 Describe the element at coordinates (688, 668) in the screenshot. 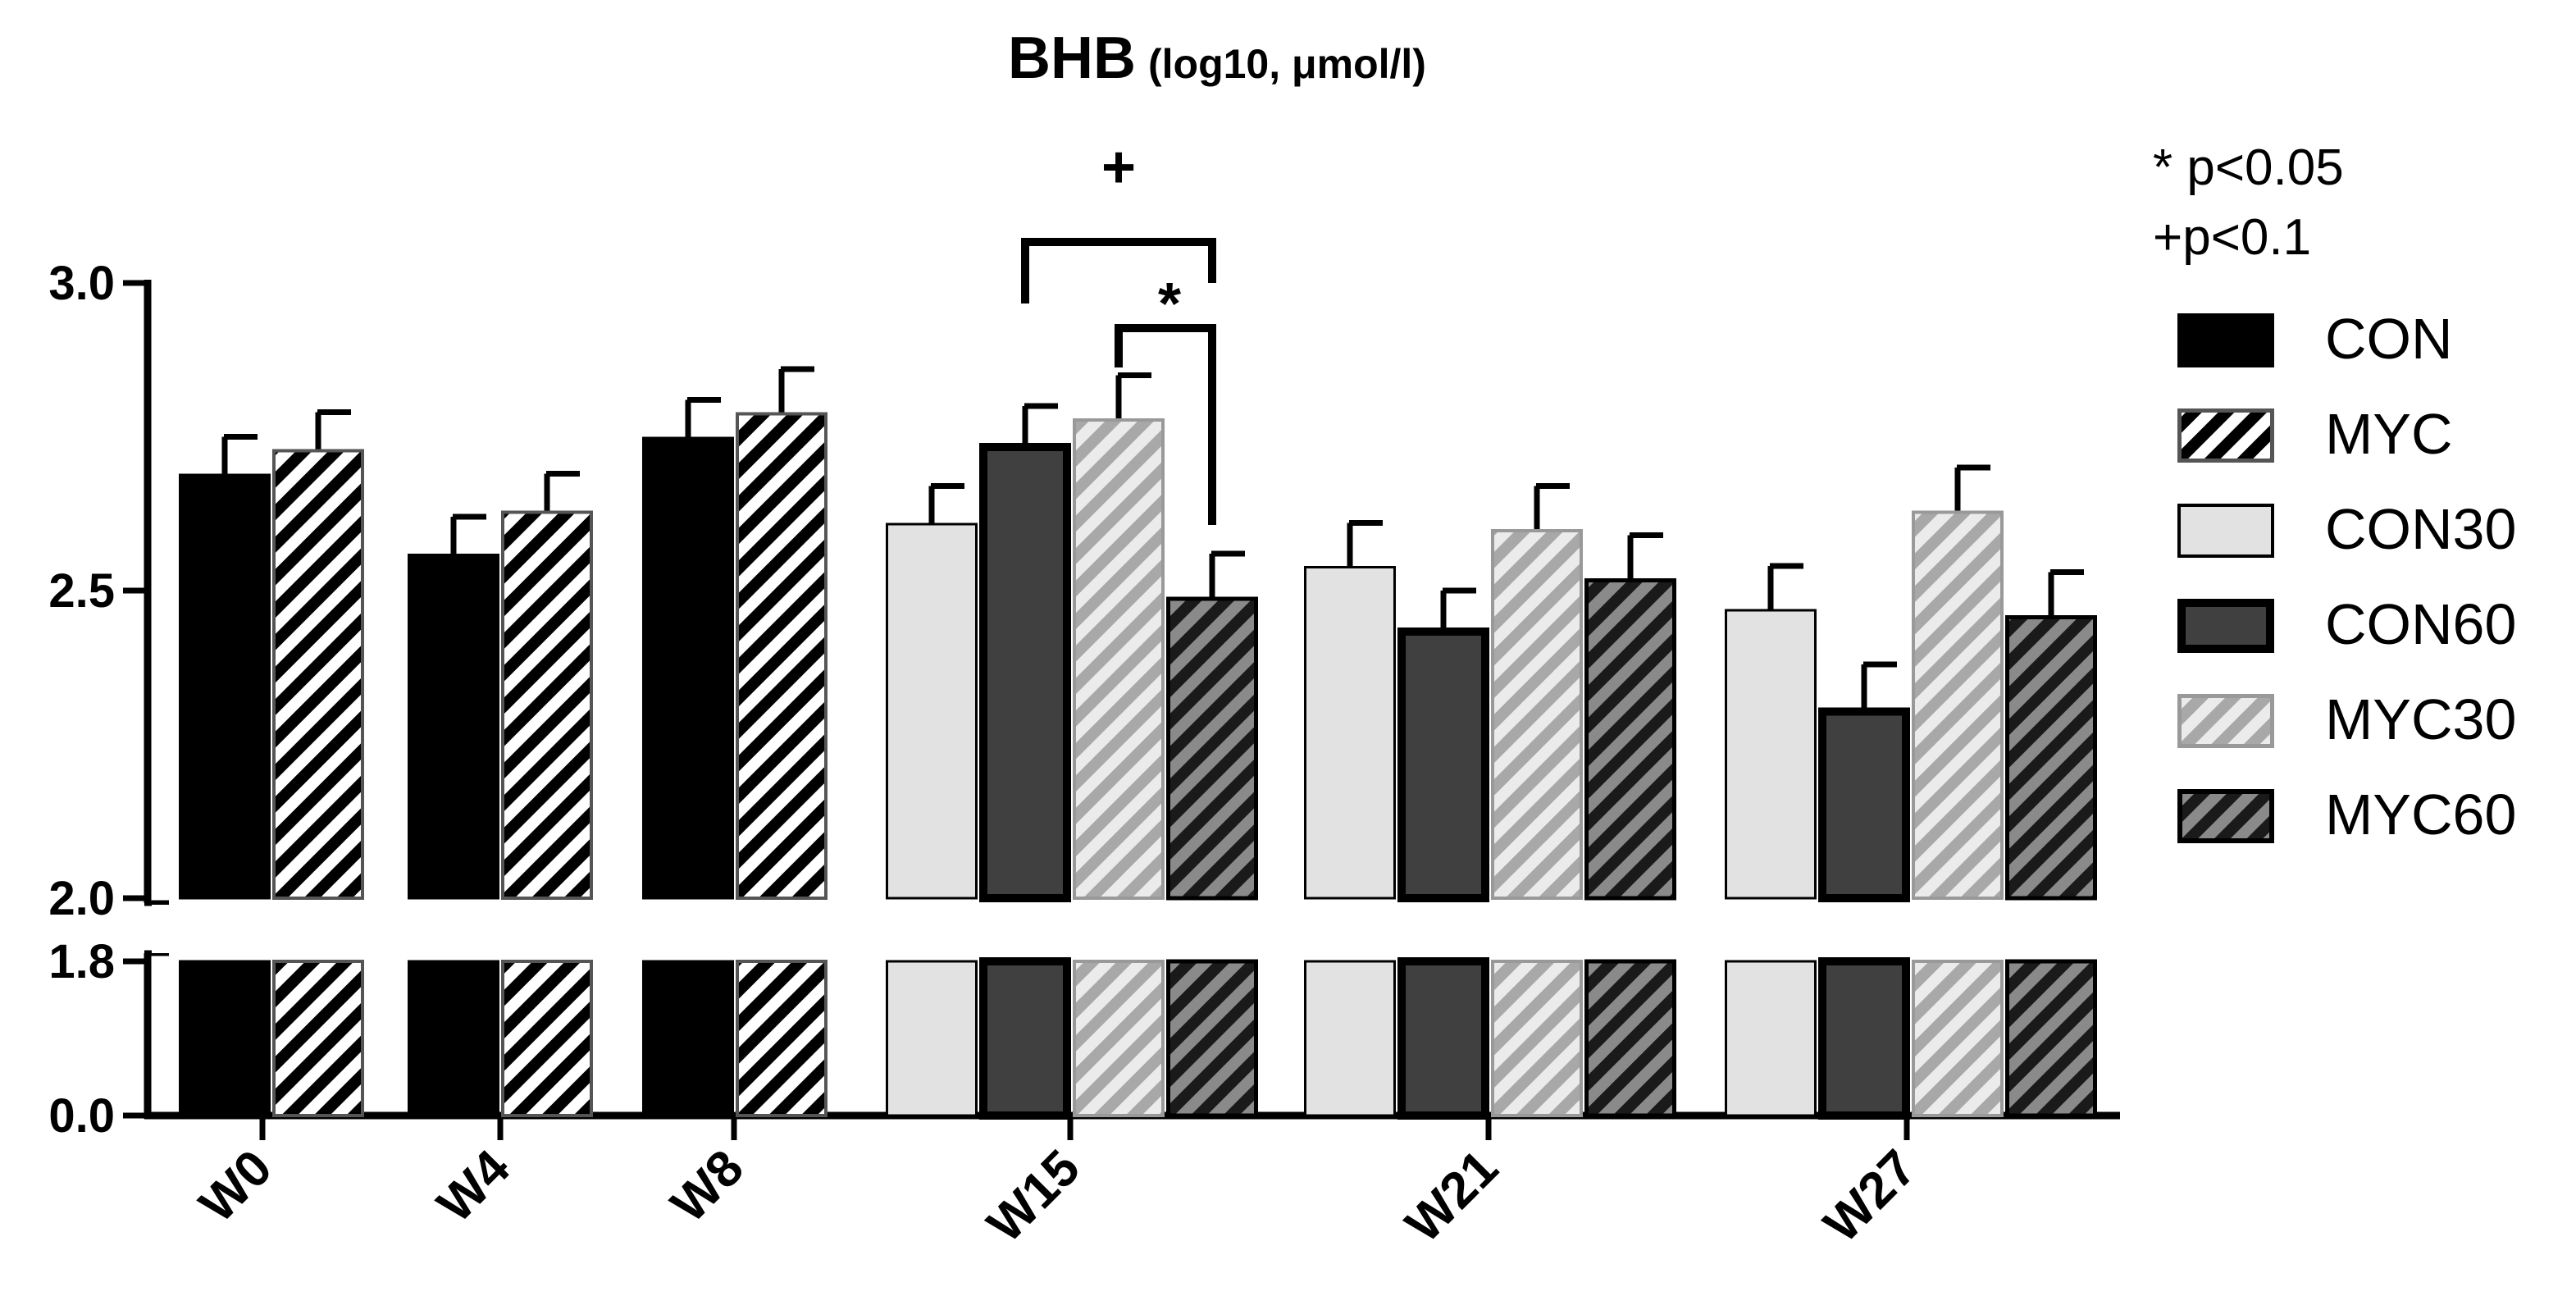

I see `bar-w8-con` at that location.